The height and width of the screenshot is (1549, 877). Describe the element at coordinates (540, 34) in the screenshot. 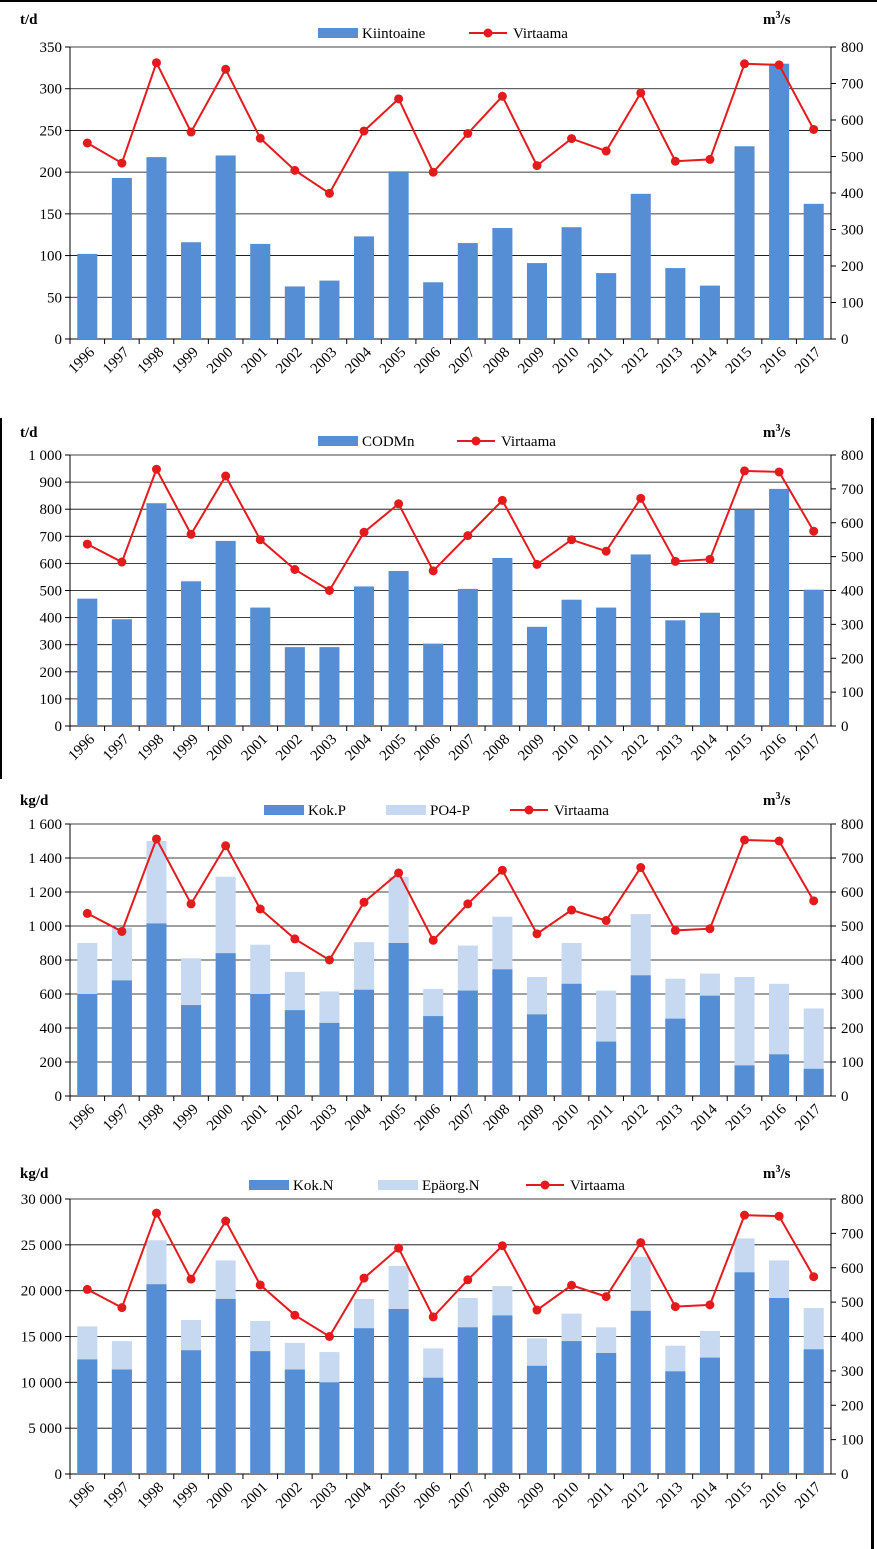

I see `legend-label: Virtaama` at that location.